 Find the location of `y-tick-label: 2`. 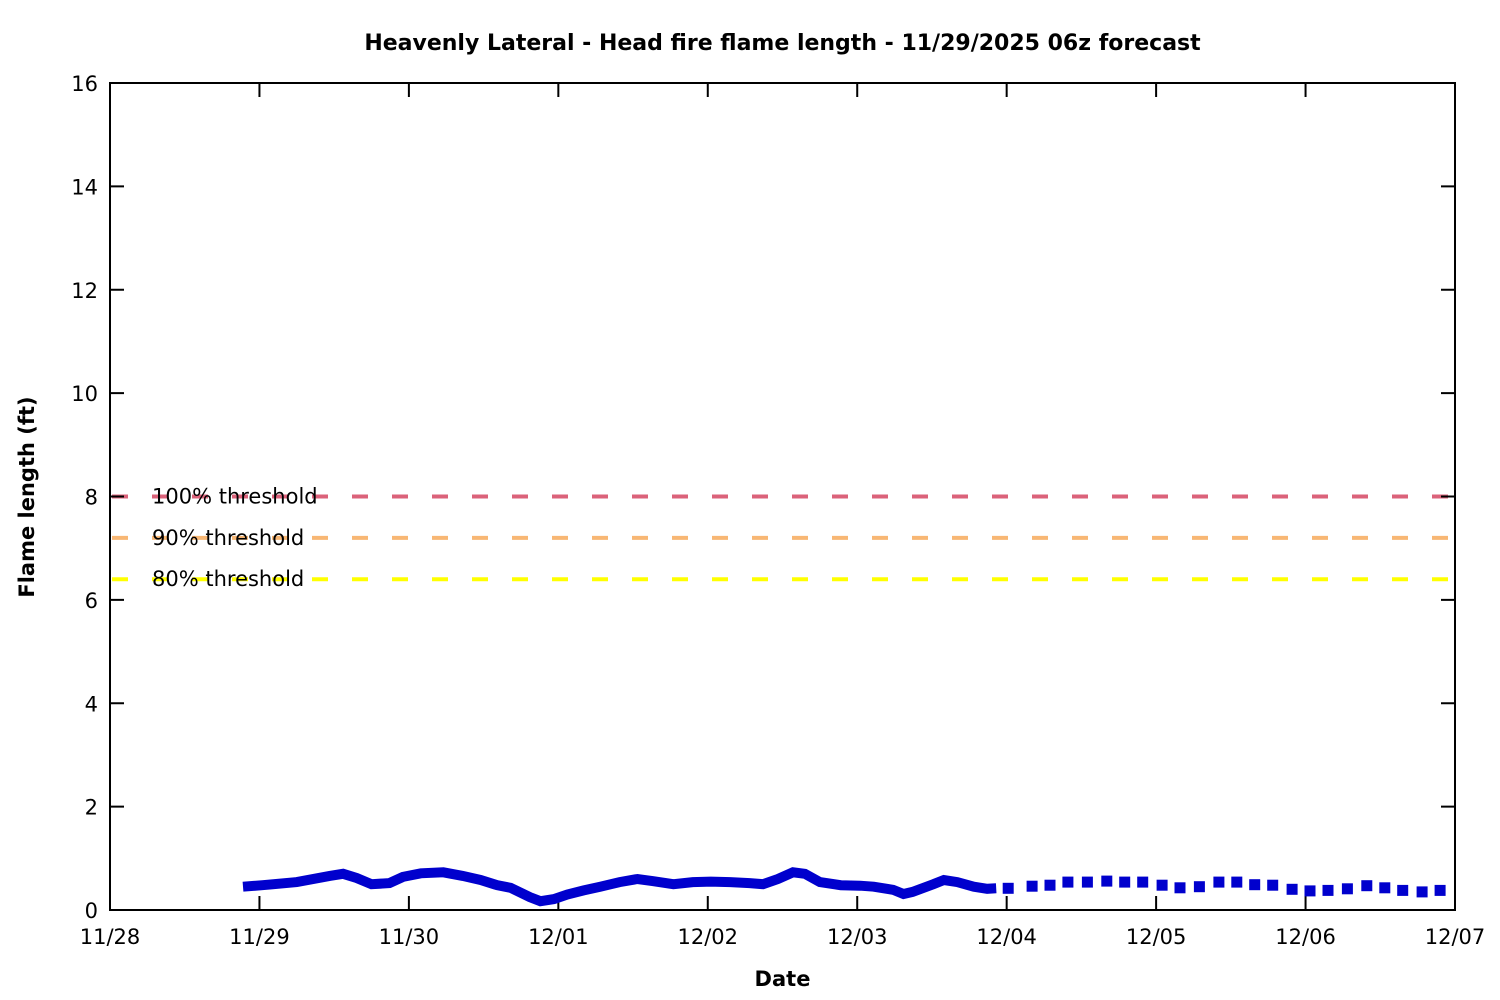

y-tick-label: 2 is located at coordinates (91, 808).